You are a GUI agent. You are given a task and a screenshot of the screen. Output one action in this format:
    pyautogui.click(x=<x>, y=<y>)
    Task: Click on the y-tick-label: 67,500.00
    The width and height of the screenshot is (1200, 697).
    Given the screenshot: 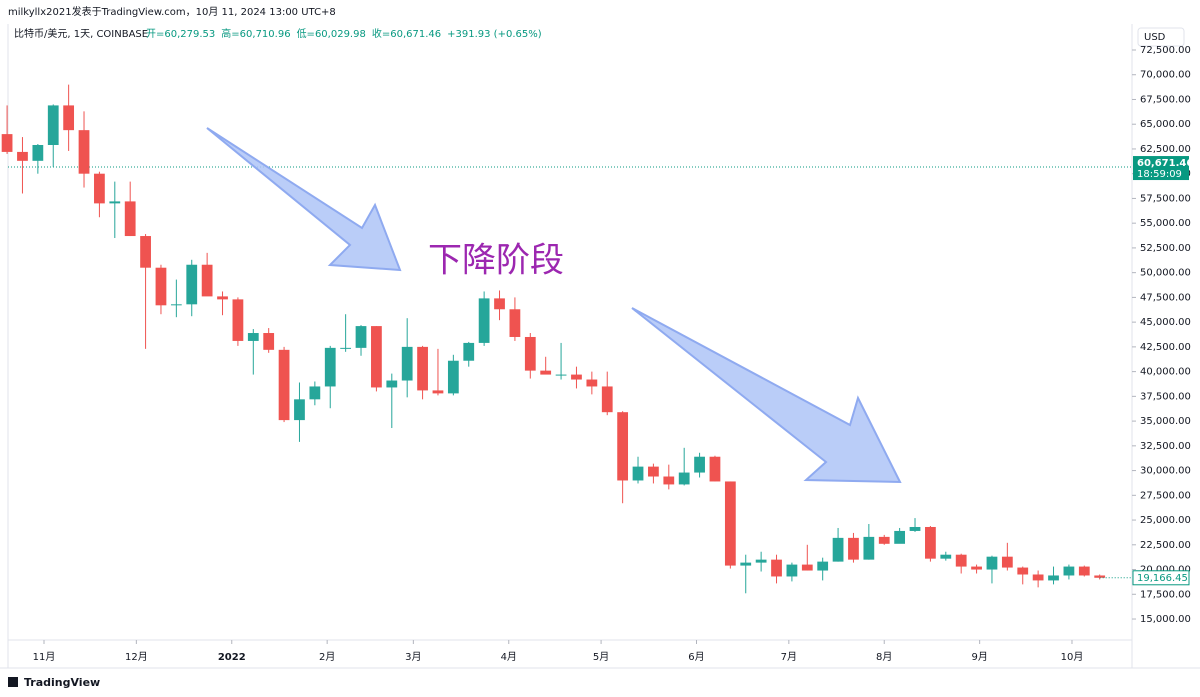 What is the action you would take?
    pyautogui.click(x=1165, y=99)
    